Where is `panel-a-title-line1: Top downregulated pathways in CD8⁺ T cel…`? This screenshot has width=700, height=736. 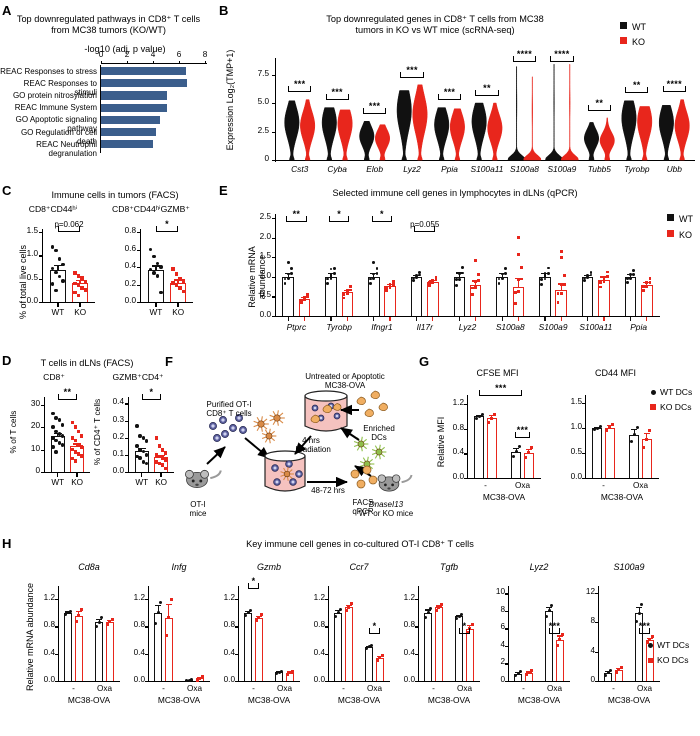
panel-a-title-line1: Top downregulated pathways in CD8⁺ T cel… is located at coordinates (108, 19).